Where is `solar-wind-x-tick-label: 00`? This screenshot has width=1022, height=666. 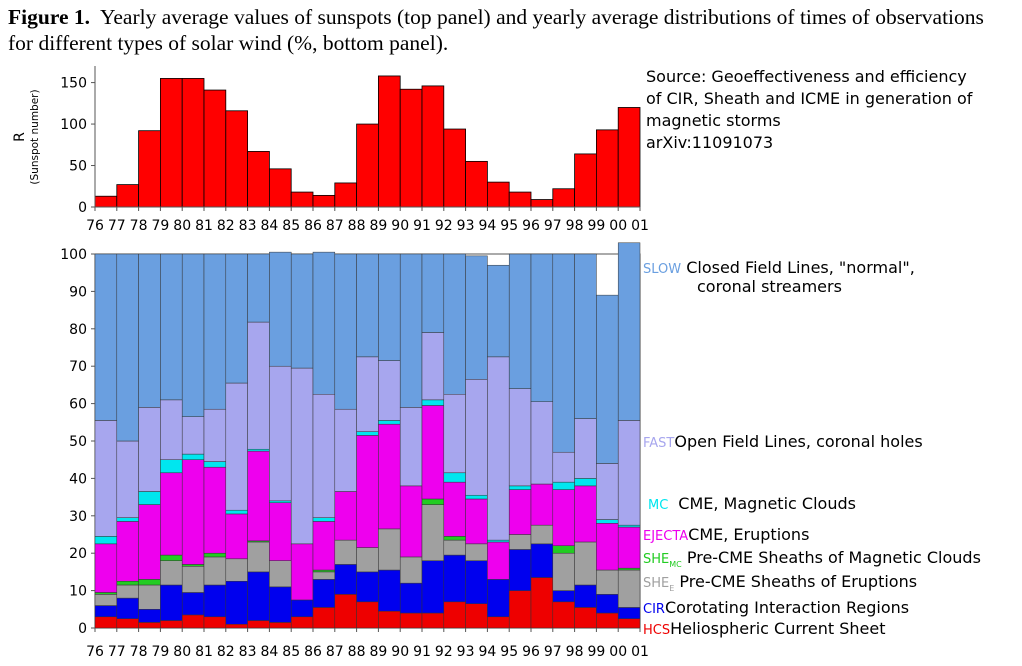 solar-wind-x-tick-label: 00 is located at coordinates (618, 652).